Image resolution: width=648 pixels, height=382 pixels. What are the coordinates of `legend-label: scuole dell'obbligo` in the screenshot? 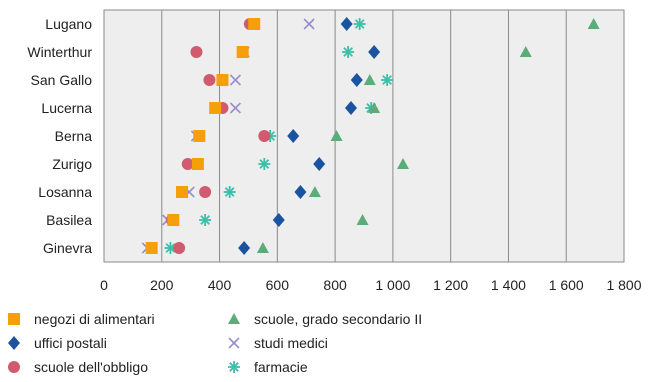 It's located at (91, 367).